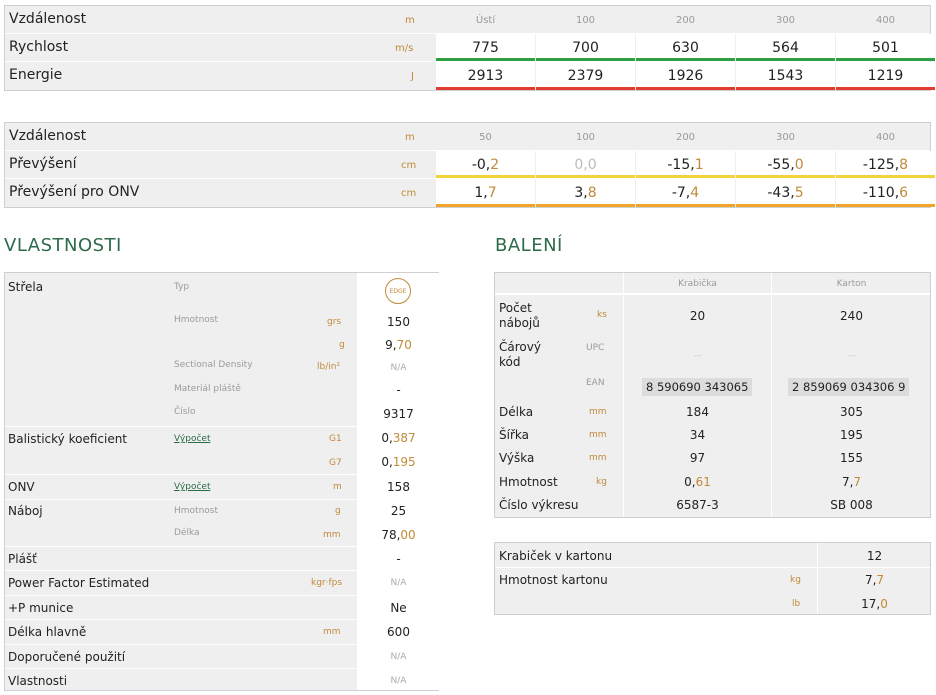  I want to click on upc-label: UPC, so click(595, 348).